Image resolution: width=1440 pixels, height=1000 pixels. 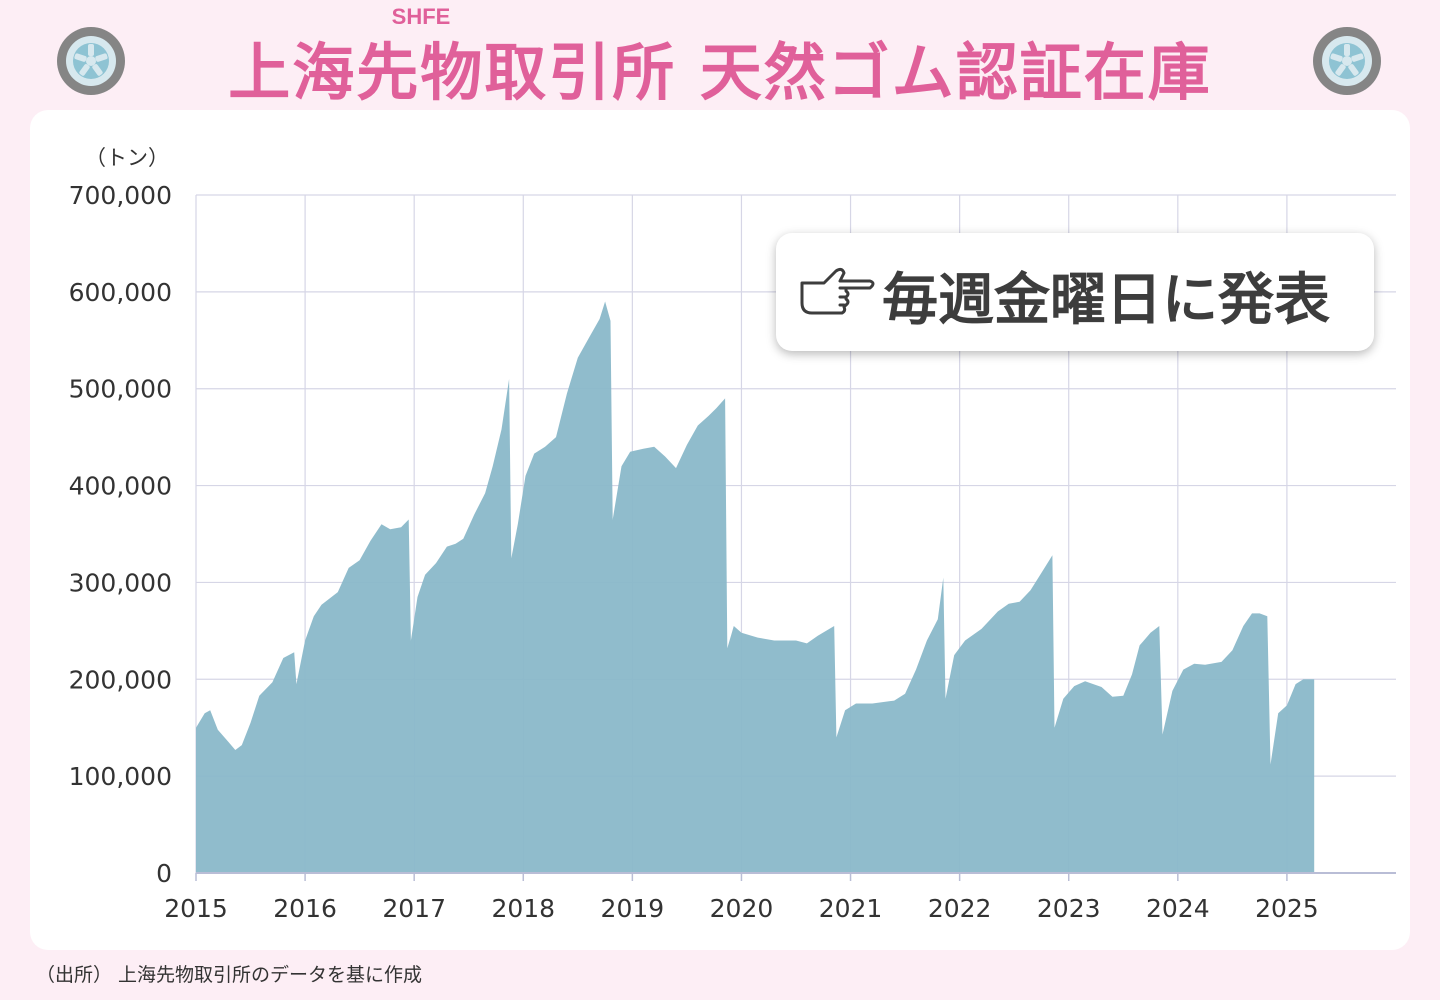 I want to click on x-tick-label: 2024, so click(x=1178, y=908).